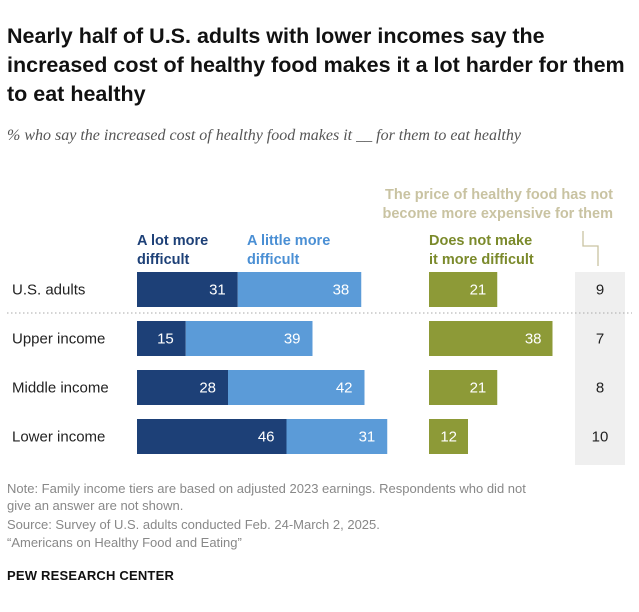 This screenshot has width=639, height=612. I want to click on bar-lot-middle-income, so click(182, 387).